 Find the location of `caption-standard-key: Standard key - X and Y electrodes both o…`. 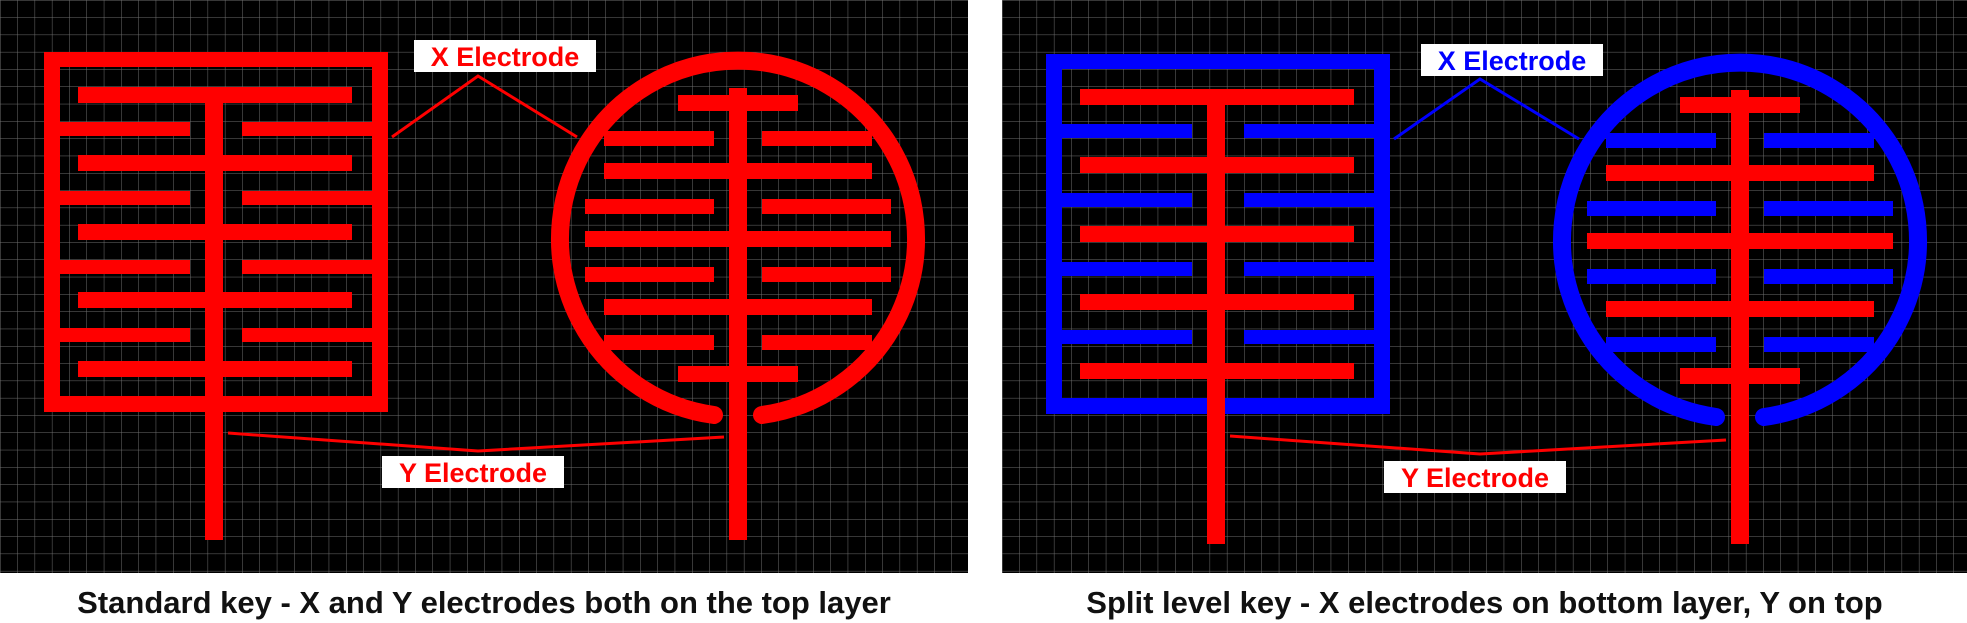

caption-standard-key: Standard key - X and Y electrodes both o… is located at coordinates (484, 602).